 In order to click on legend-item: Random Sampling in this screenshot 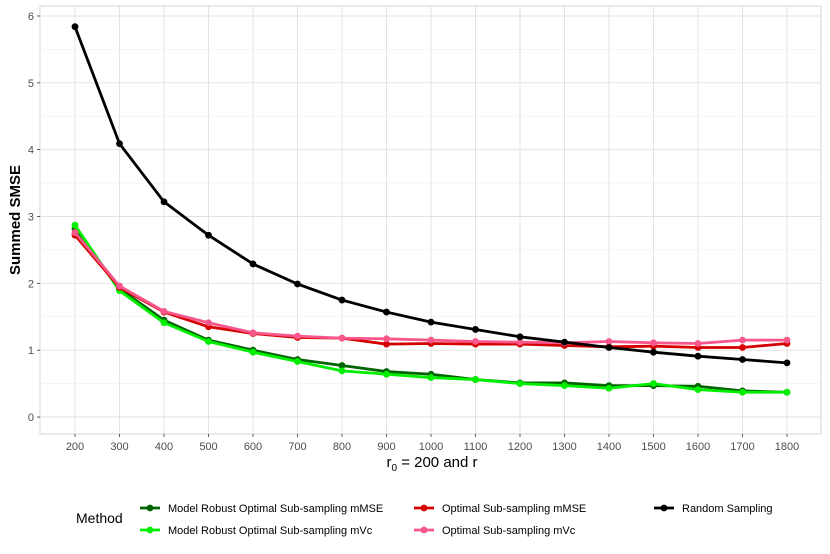, I will do `click(713, 509)`.